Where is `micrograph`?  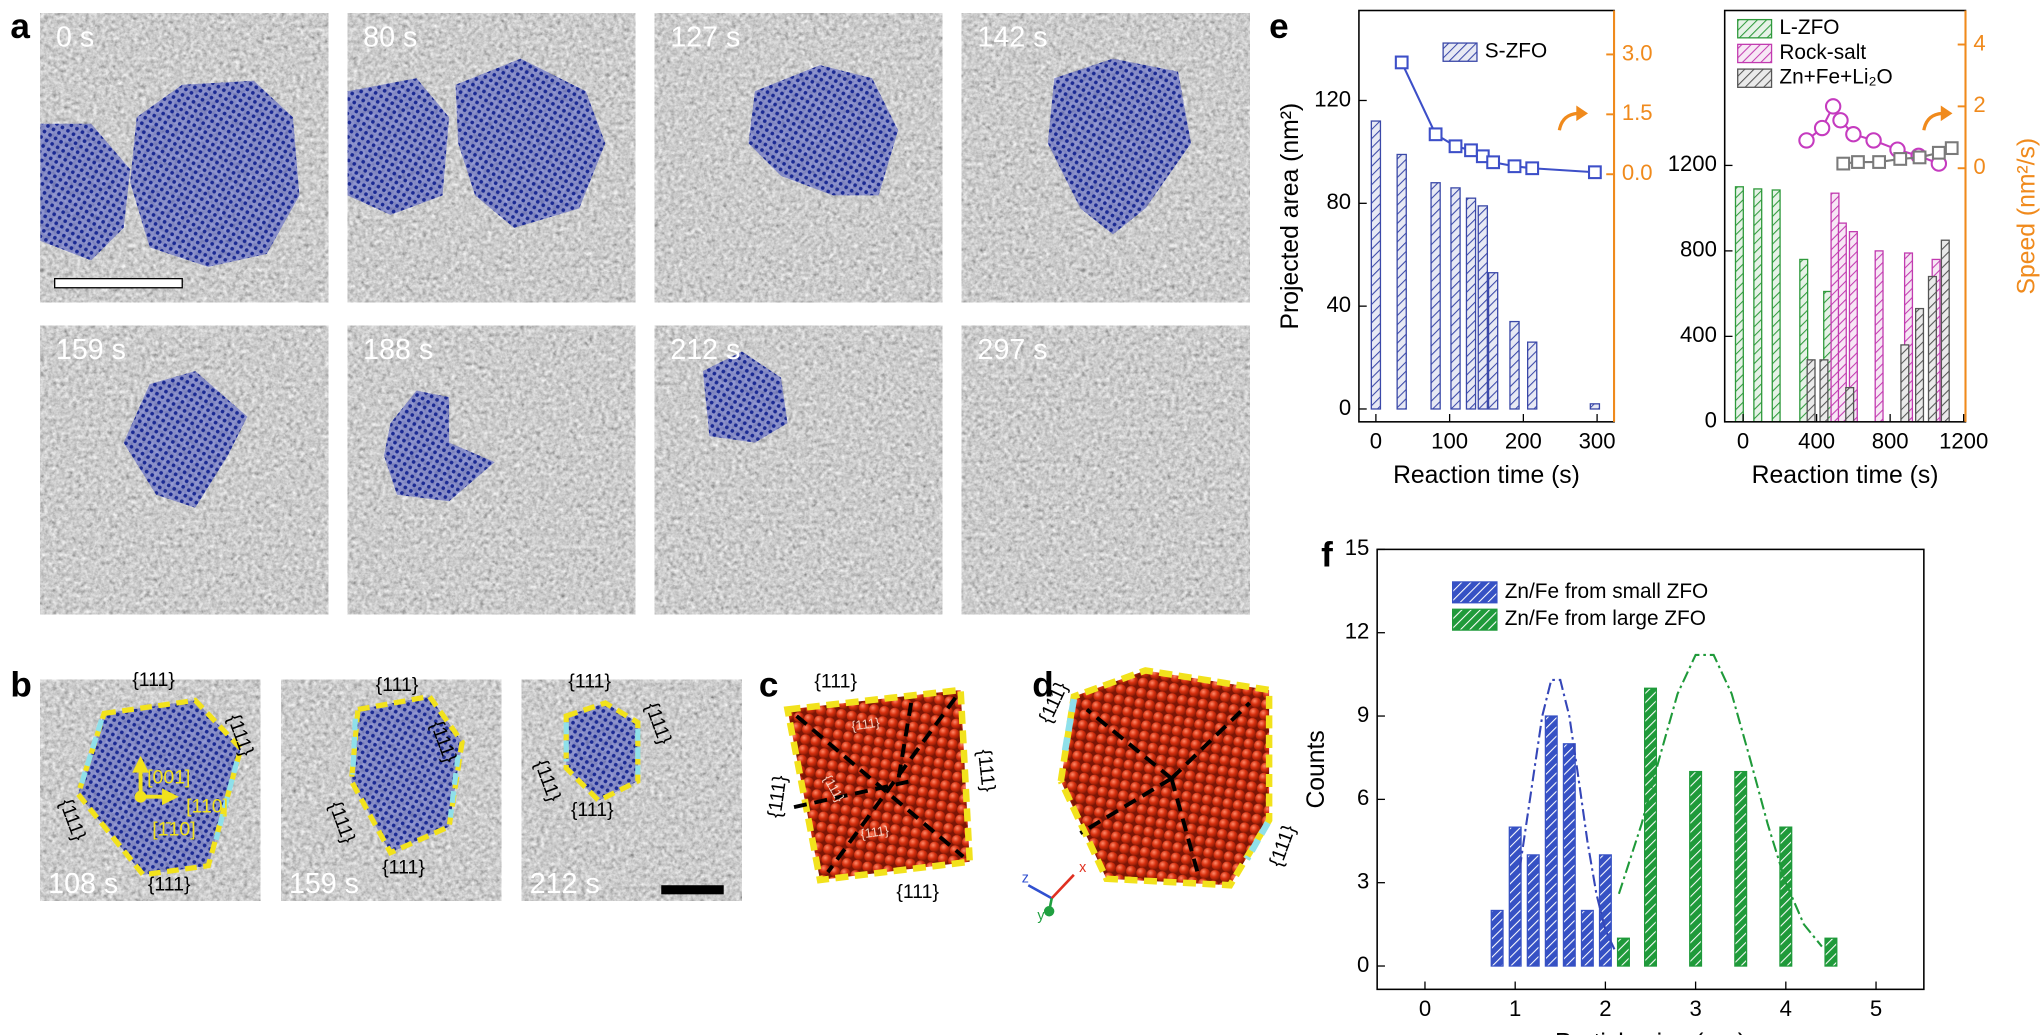 micrograph is located at coordinates (1105, 470).